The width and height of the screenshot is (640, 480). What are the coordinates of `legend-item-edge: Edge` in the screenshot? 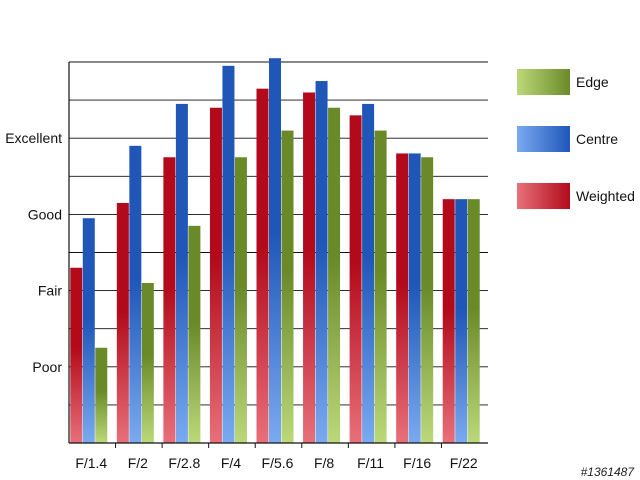 It's located at (563, 82).